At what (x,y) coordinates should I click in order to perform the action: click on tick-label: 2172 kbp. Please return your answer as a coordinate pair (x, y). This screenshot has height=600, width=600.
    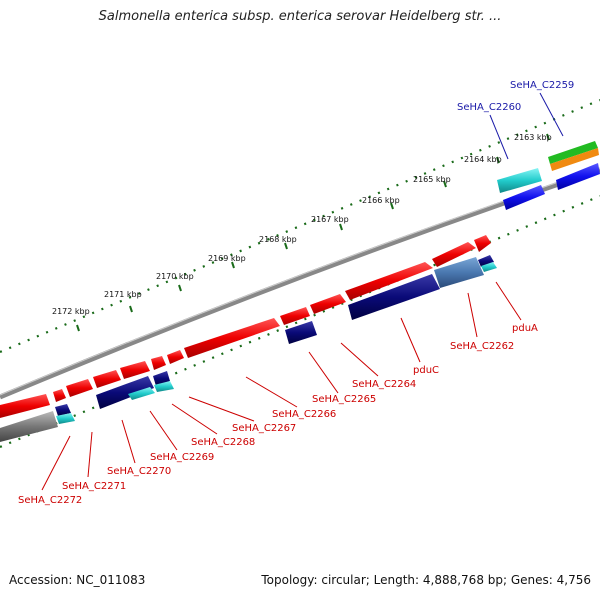
    Looking at the image, I should click on (71, 311).